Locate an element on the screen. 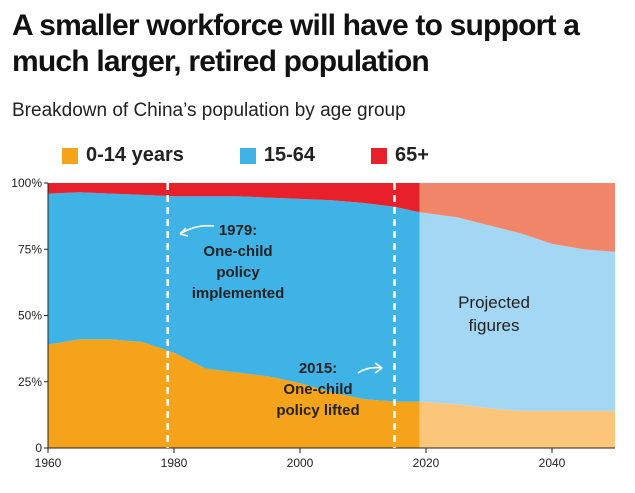 The width and height of the screenshot is (635, 493). legend-item-65-plus: 65+ is located at coordinates (400, 155).